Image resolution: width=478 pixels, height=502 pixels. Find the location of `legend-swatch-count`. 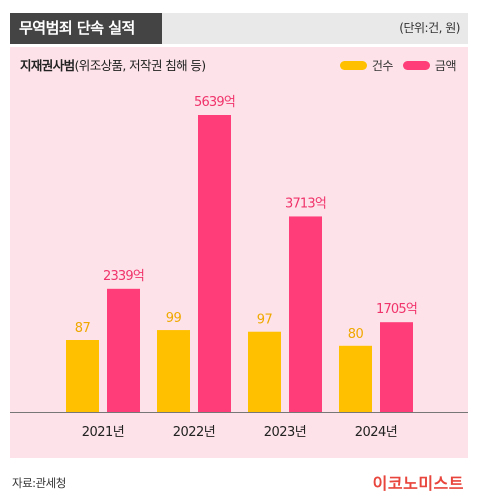

legend-swatch-count is located at coordinates (353, 65).